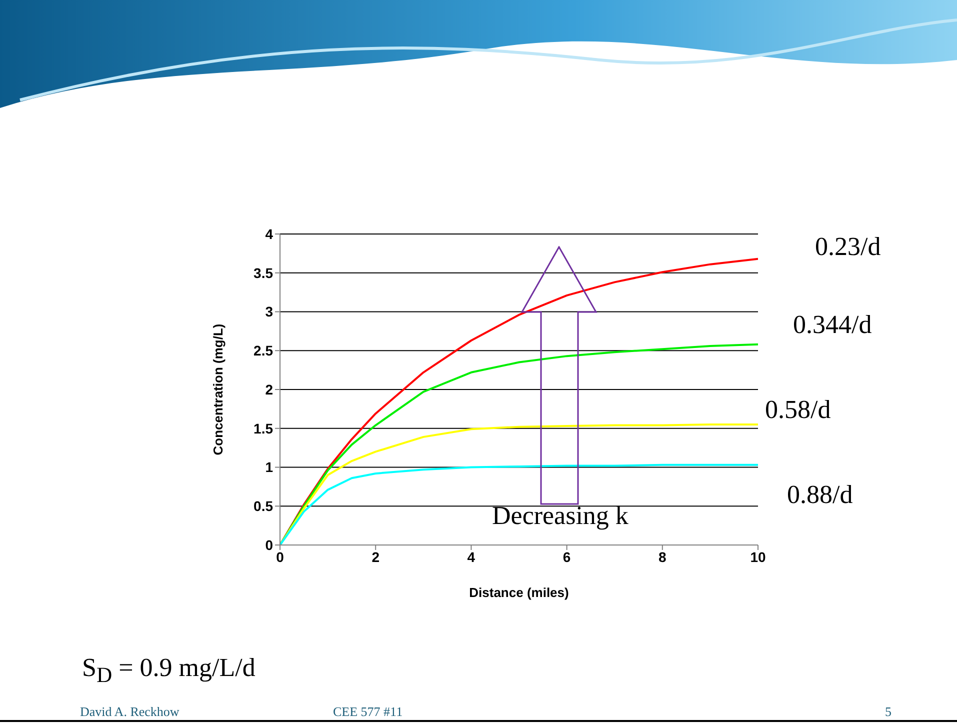 This screenshot has height=723, width=957. What do you see at coordinates (269, 312) in the screenshot?
I see `y-tick-label: 3` at bounding box center [269, 312].